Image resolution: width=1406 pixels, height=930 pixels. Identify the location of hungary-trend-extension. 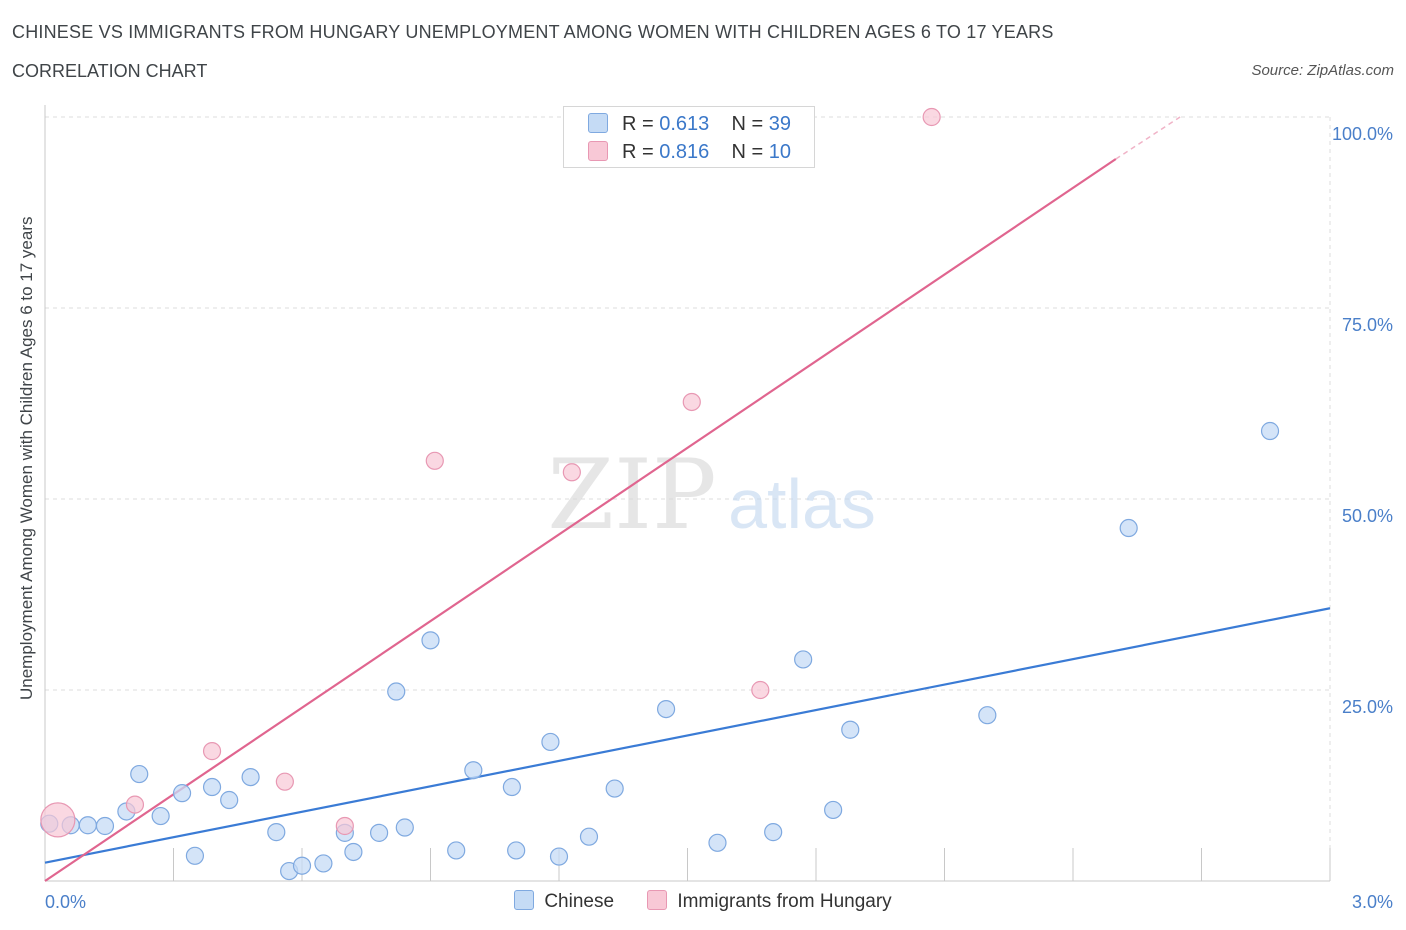
(1148, 138).